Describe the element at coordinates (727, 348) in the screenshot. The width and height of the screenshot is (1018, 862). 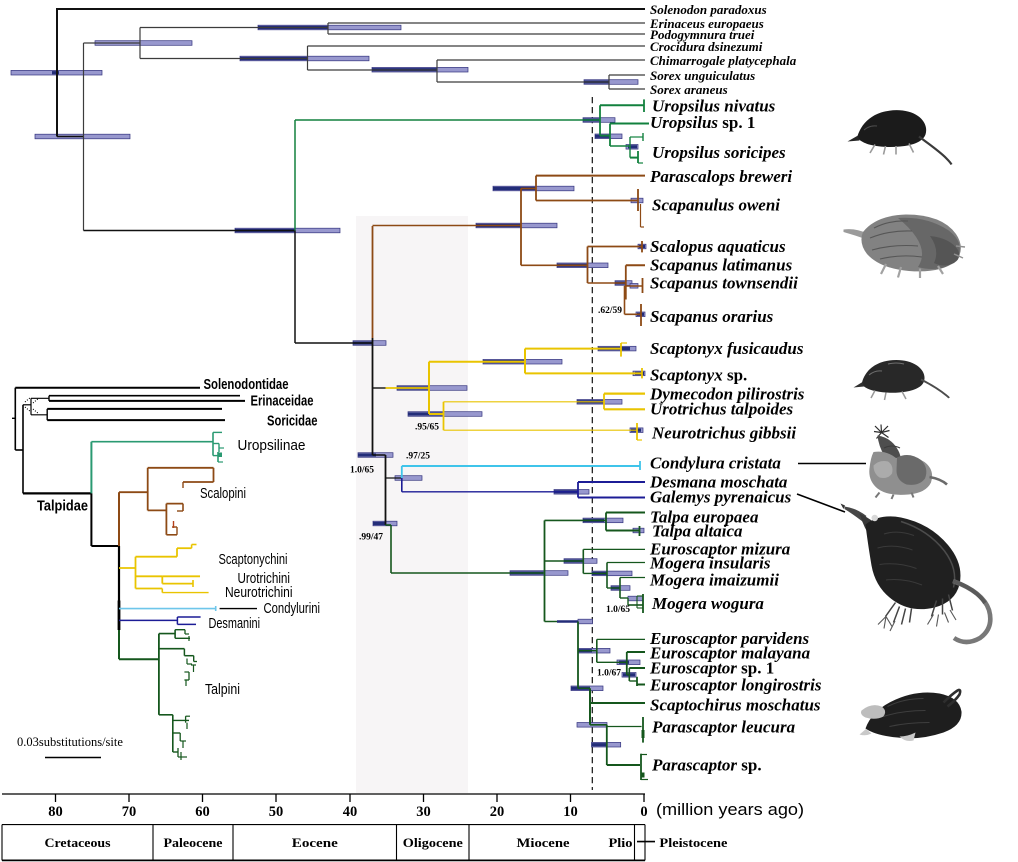
I see `svg-text: Scaptonyx fusicaudus` at that location.